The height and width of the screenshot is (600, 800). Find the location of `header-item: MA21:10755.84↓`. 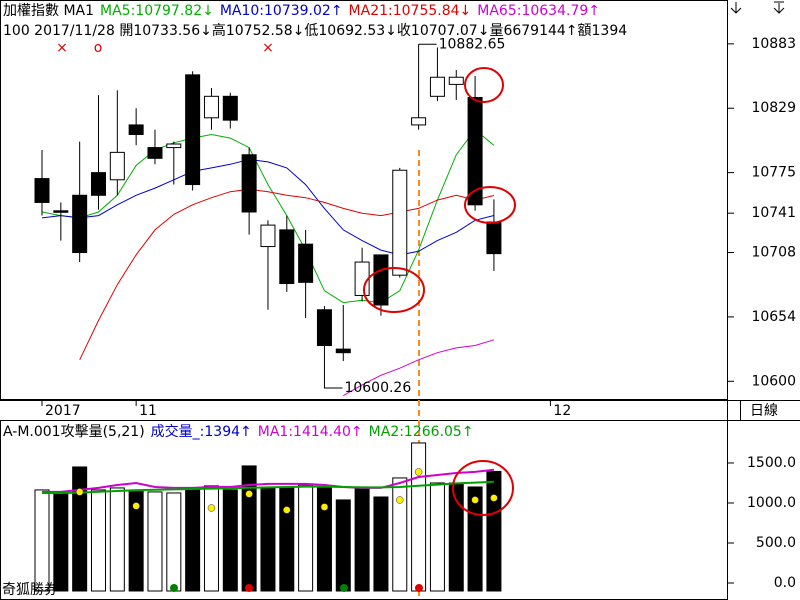

header-item: MA21:10755.84↓ is located at coordinates (410, 11).